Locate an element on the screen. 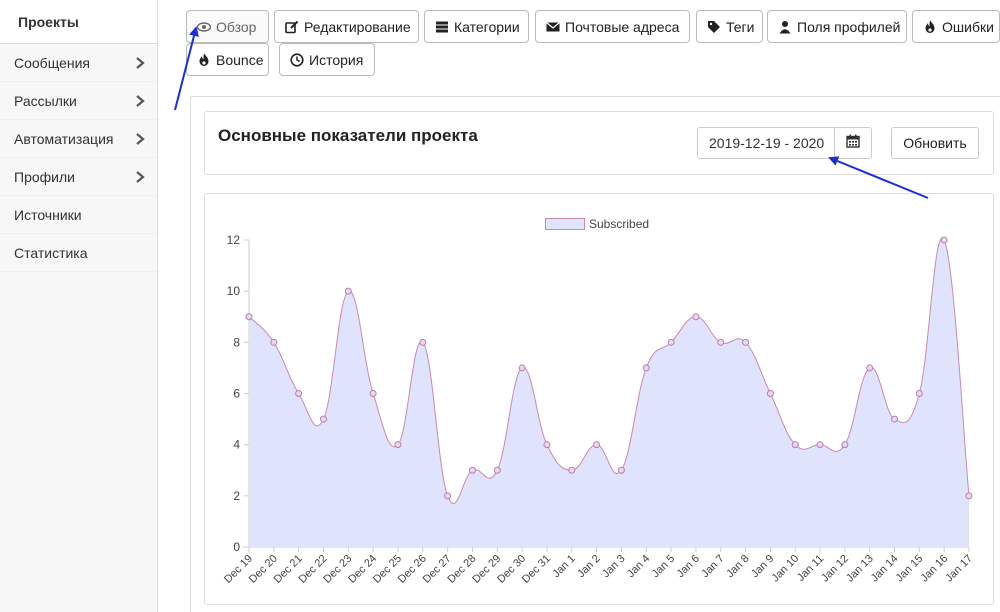  tab-7: Ошибки is located at coordinates (956, 26).